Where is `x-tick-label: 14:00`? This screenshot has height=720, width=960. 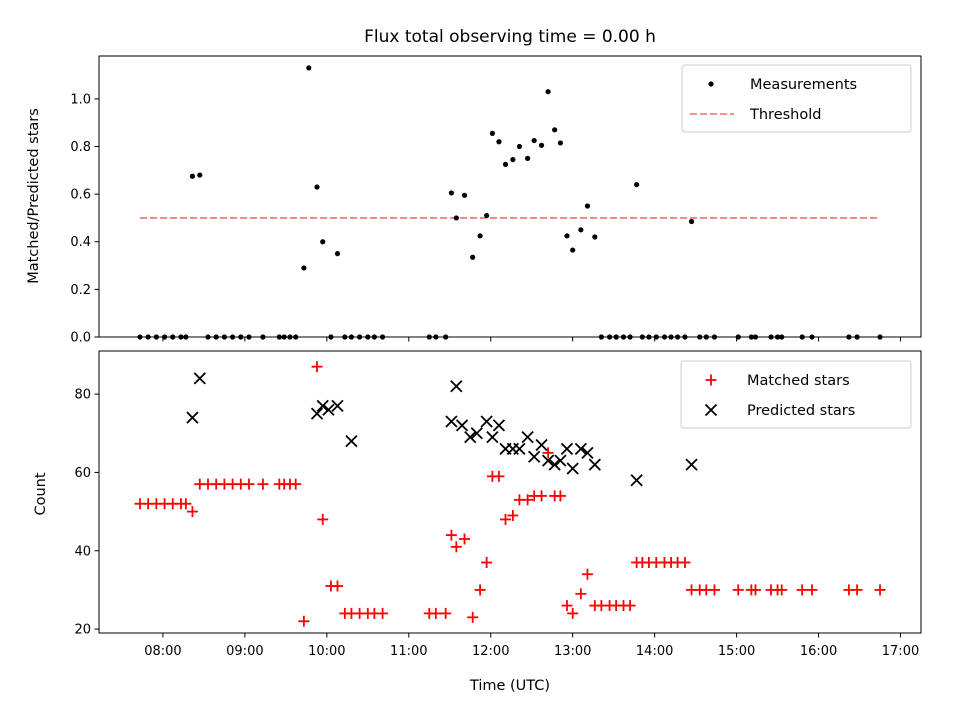
x-tick-label: 14:00 is located at coordinates (654, 651).